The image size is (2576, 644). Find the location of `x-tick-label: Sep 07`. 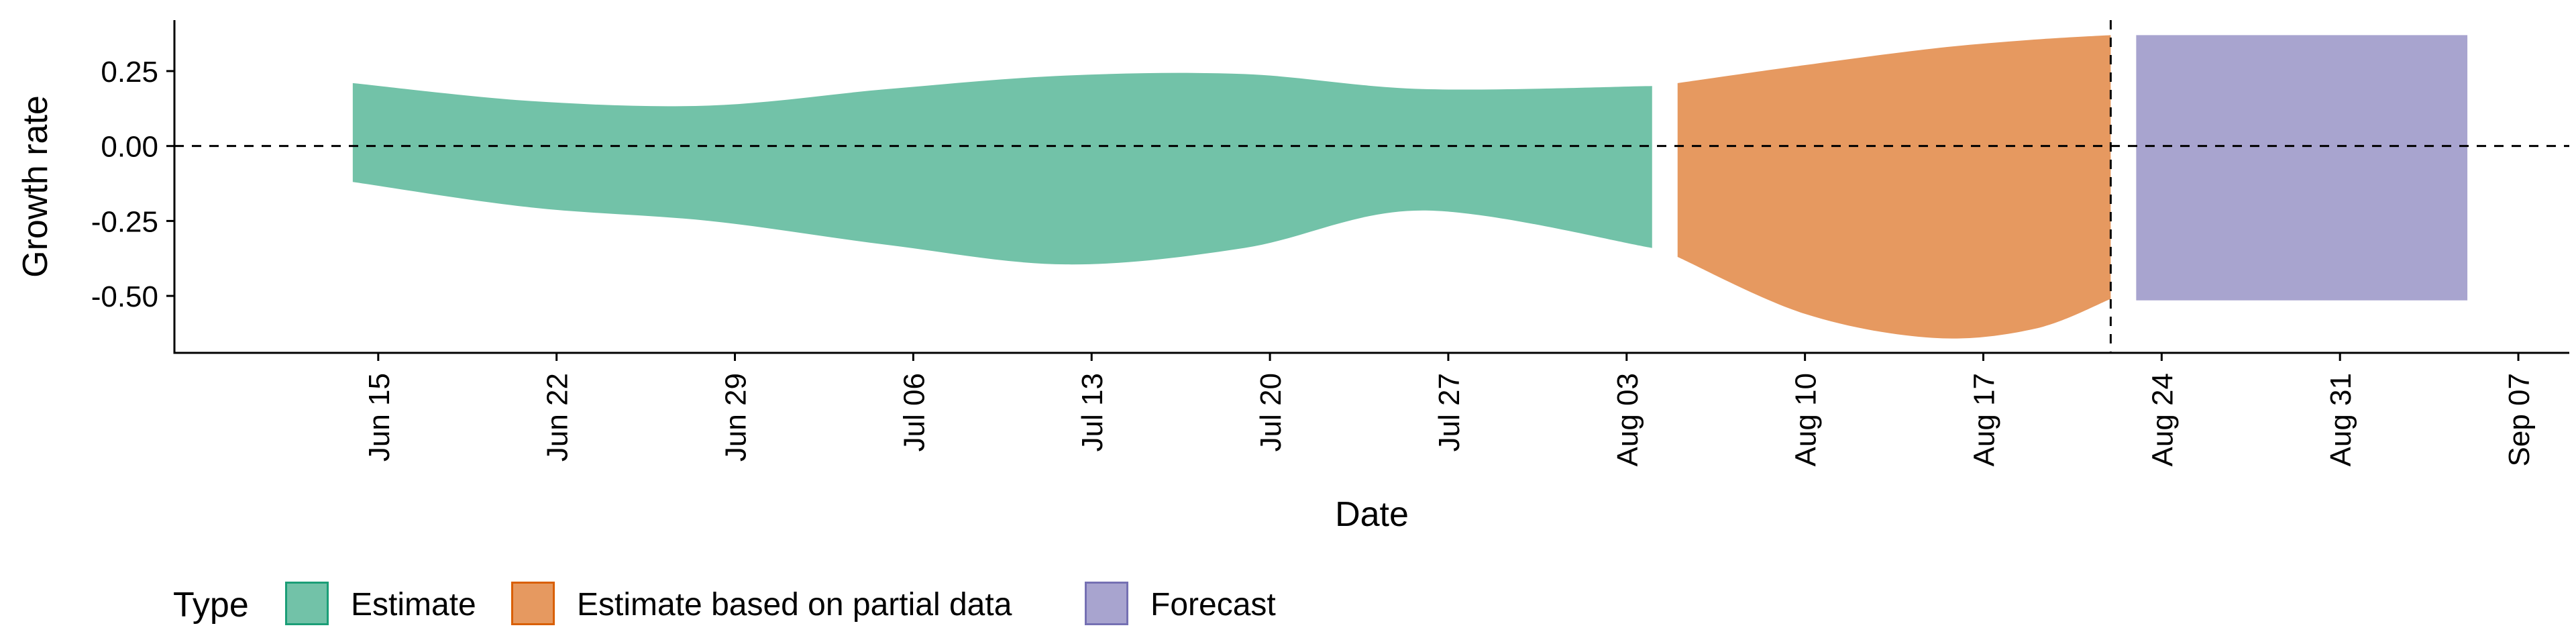

x-tick-label: Sep 07 is located at coordinates (2519, 419).